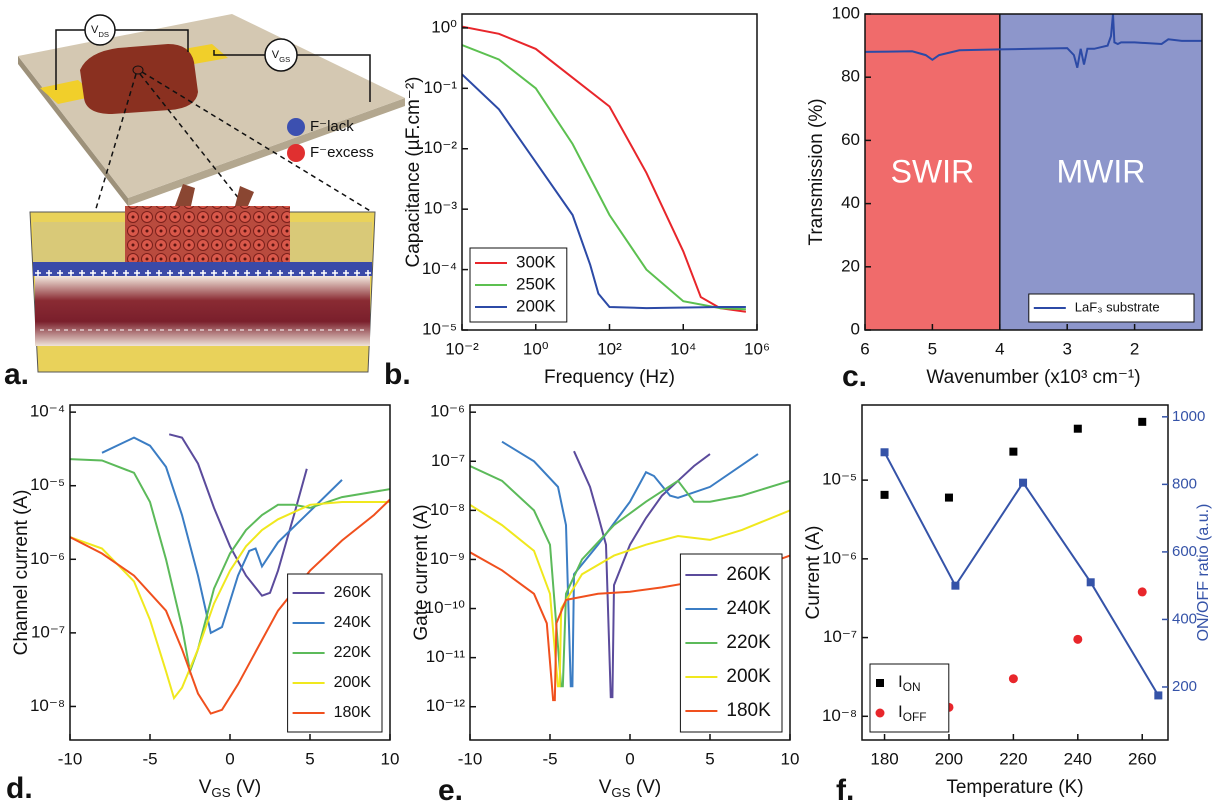 The image size is (1214, 809). I want to click on y2-tick-label: 1000, so click(1188, 416).